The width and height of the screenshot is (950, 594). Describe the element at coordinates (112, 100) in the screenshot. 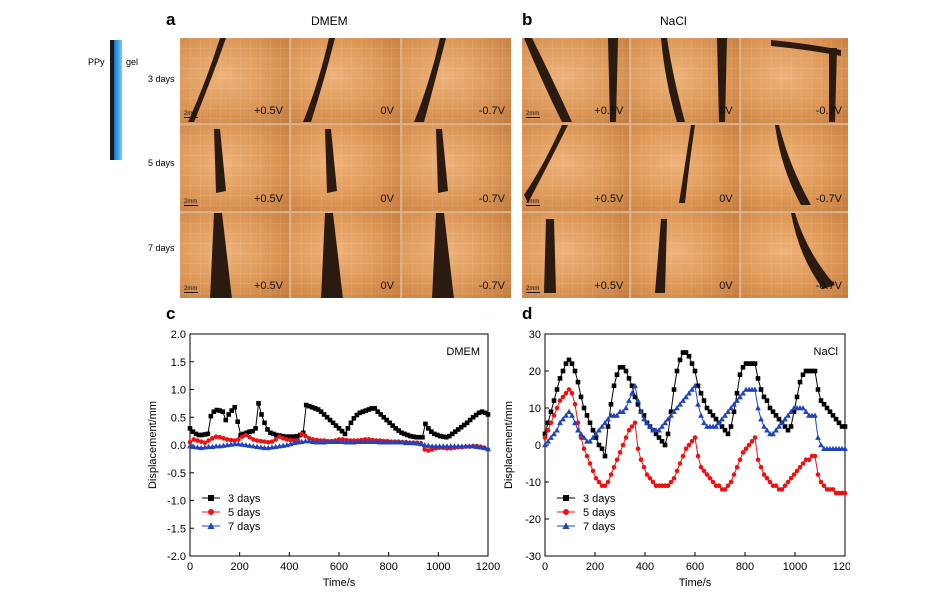

I see `ppy-layer` at that location.